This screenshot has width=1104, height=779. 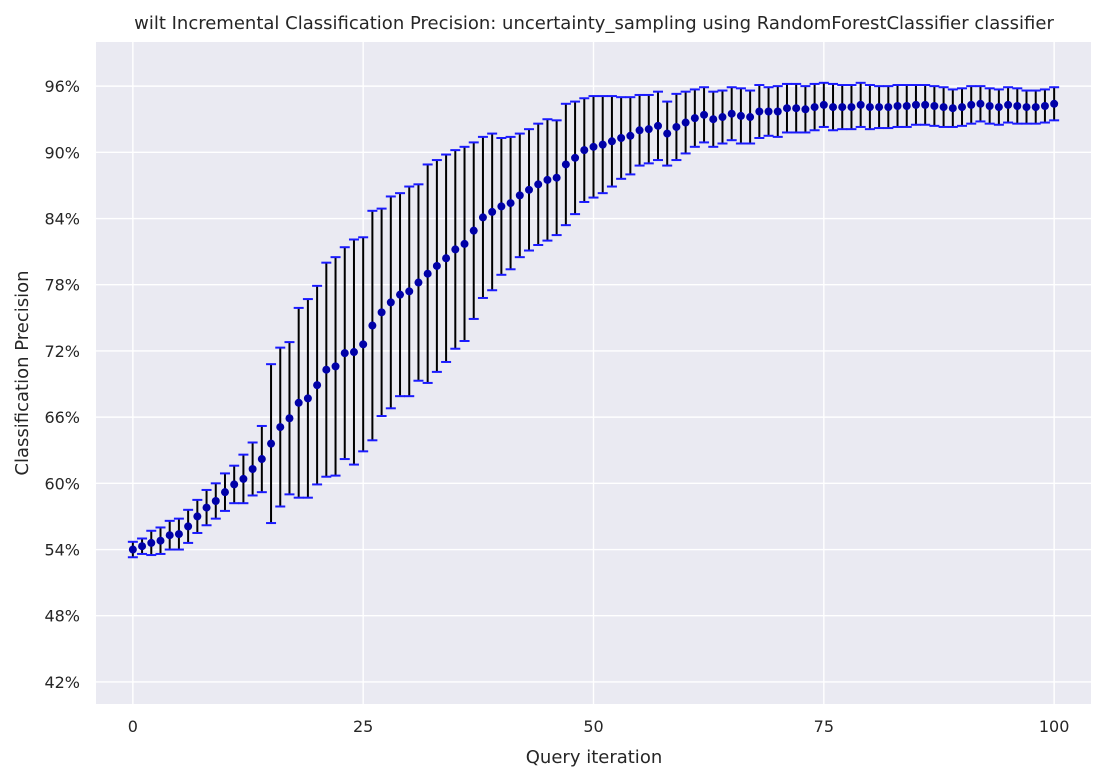 I want to click on x-tick-label: 100, so click(x=1054, y=726).